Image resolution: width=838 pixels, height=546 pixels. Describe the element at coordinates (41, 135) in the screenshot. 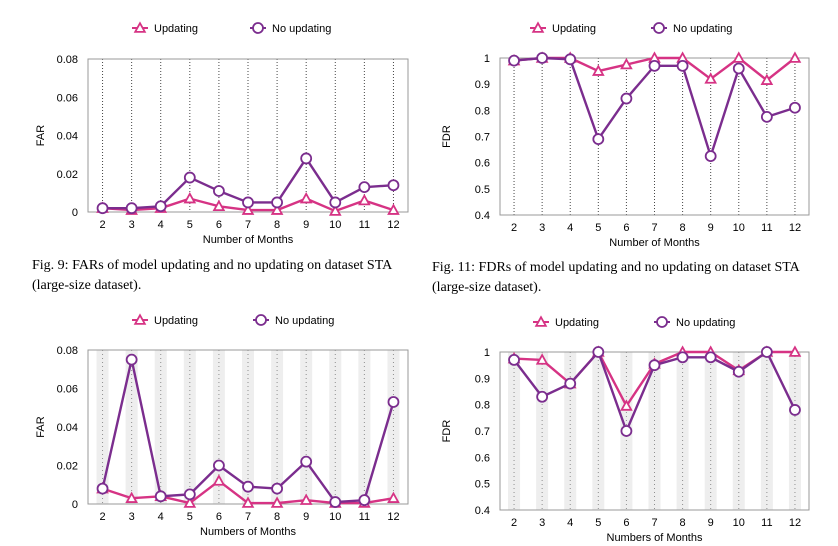

I see `y-axis-label: FAR` at that location.